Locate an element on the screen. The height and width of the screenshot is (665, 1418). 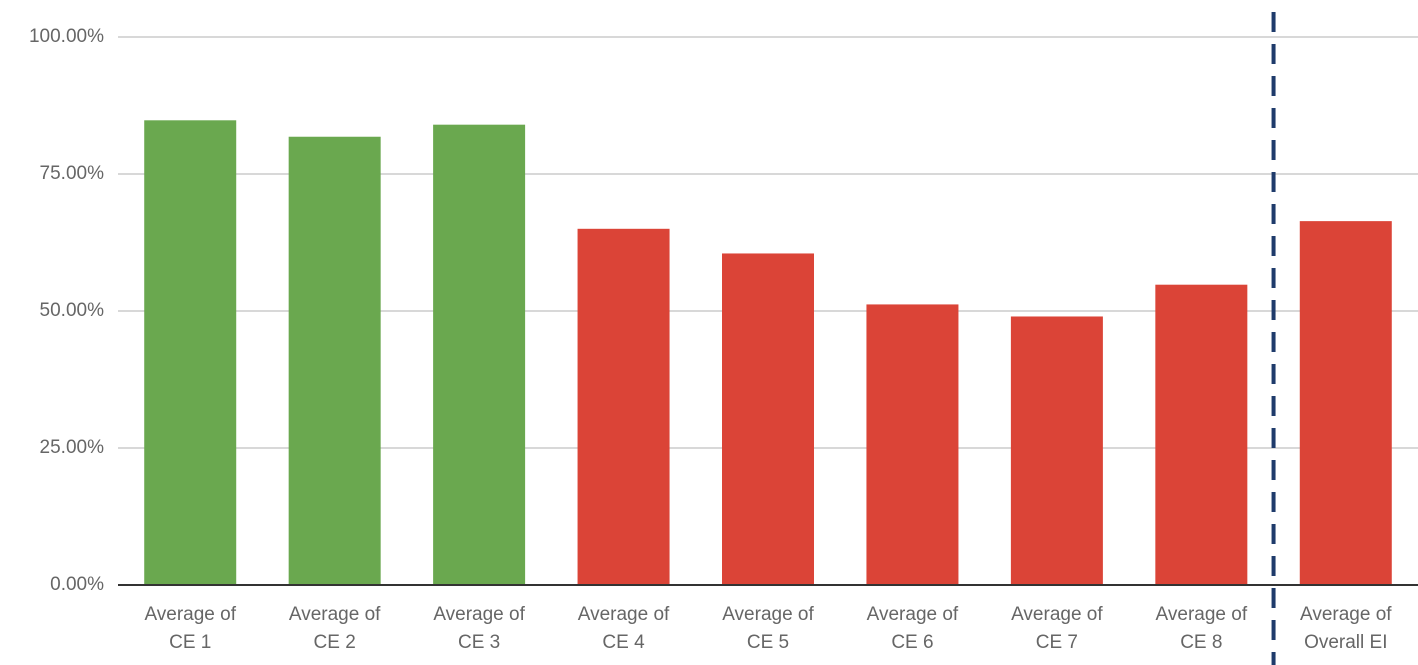
y-tick-label: 0.00% is located at coordinates (77, 584).